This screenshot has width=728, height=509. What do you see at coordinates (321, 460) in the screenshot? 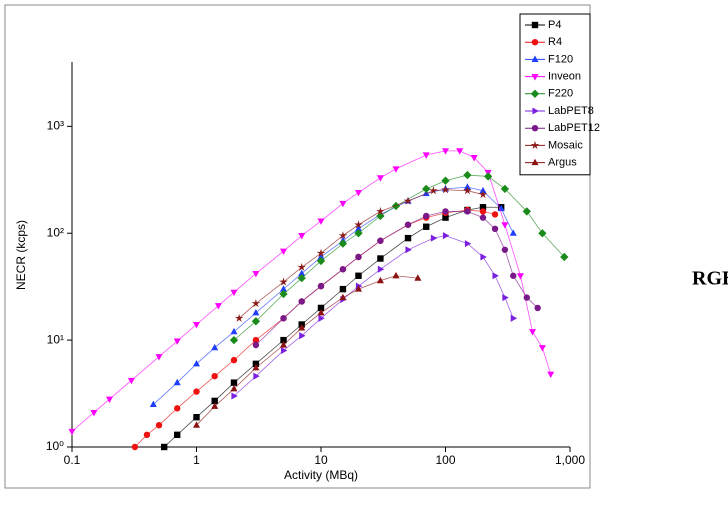
I see `x-tick-label: 10` at bounding box center [321, 460].